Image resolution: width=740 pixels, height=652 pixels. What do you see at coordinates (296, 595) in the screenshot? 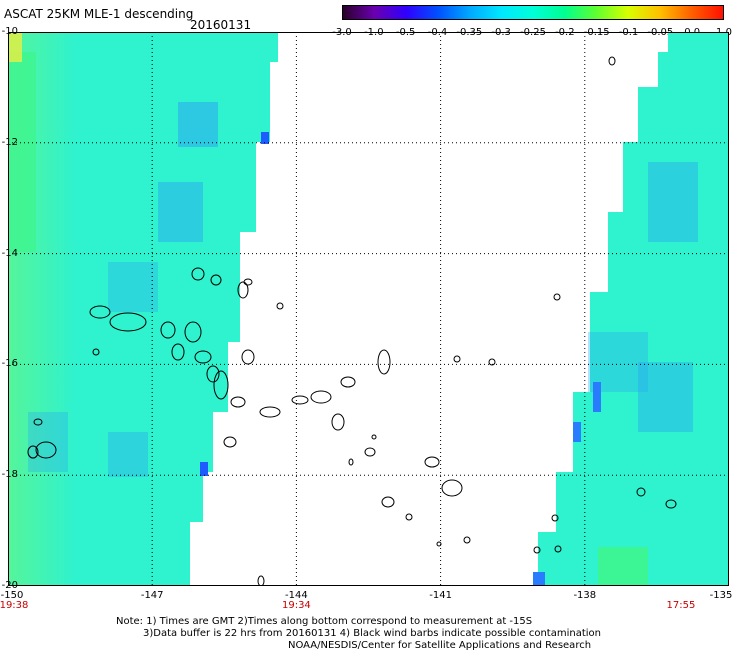
I see `lon-label: -144` at bounding box center [296, 595].